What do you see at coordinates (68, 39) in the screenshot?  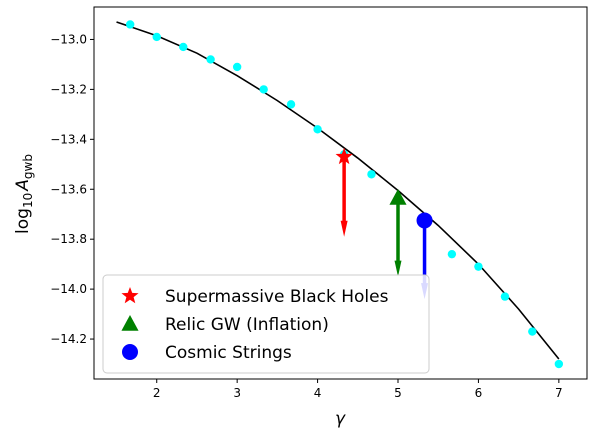 I see `y-tick-label: −13.0` at bounding box center [68, 39].